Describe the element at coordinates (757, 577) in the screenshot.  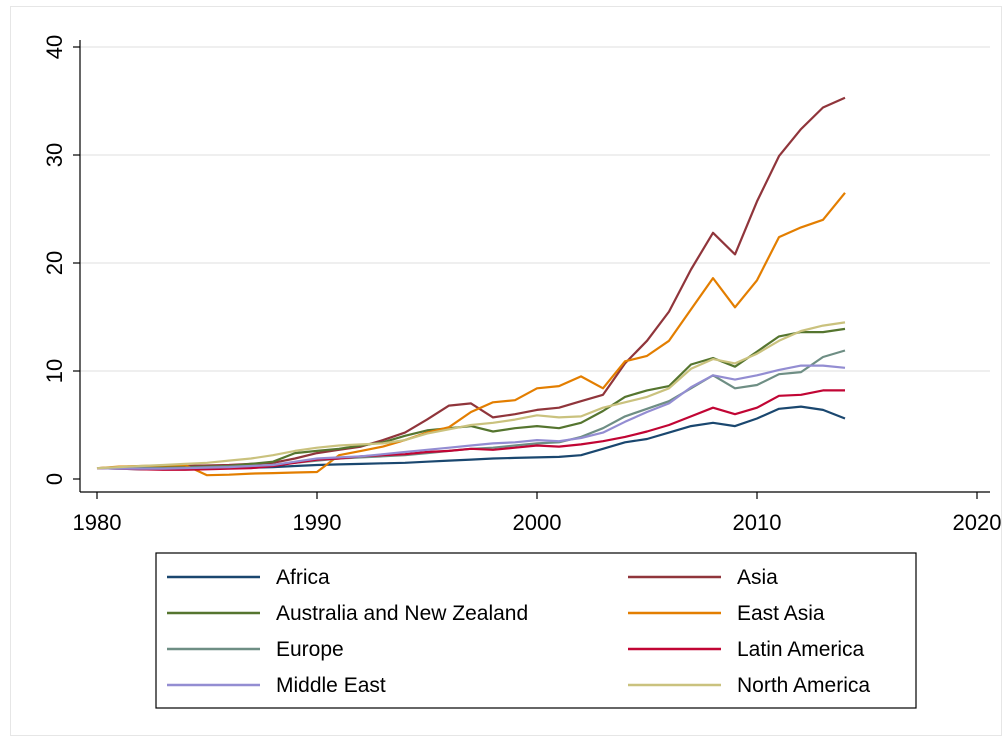
I see `legend-label-asia: Asia` at that location.